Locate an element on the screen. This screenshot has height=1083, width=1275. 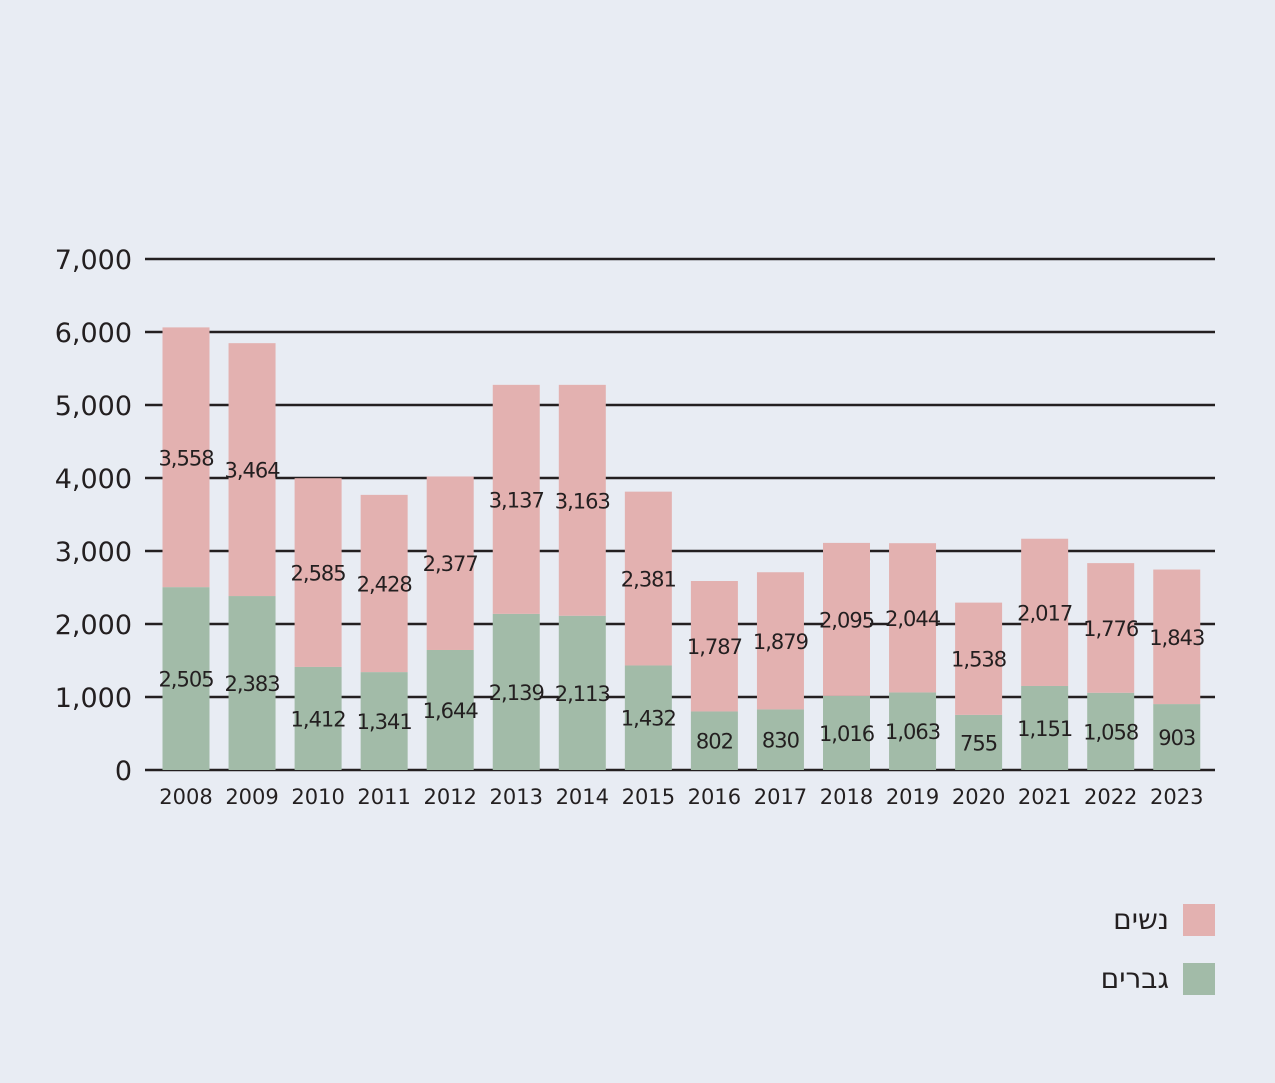
data-label-women: 2,044 is located at coordinates (913, 619).